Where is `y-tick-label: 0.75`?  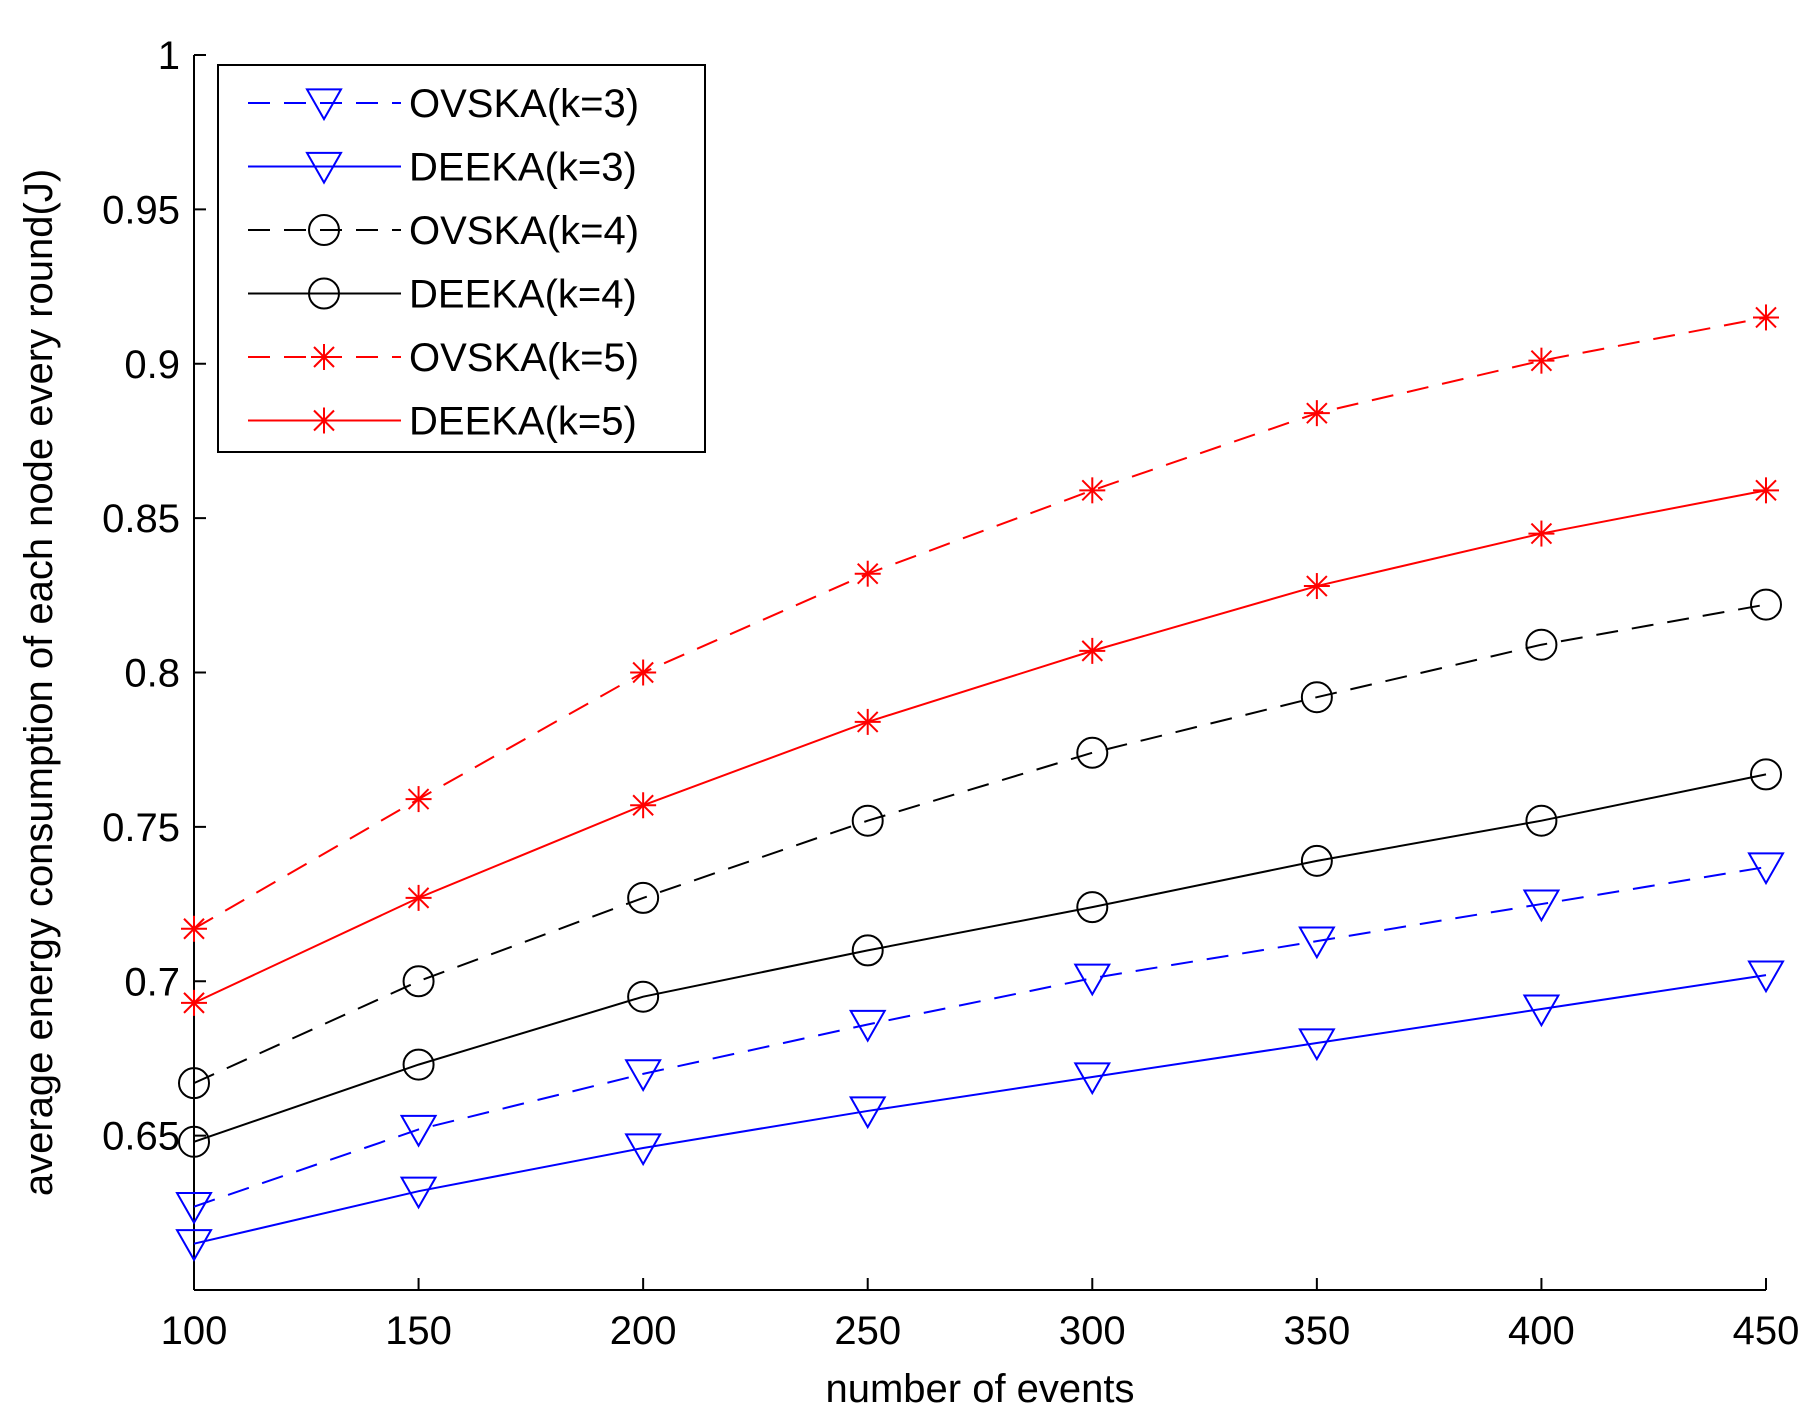
y-tick-label: 0.75 is located at coordinates (141, 828).